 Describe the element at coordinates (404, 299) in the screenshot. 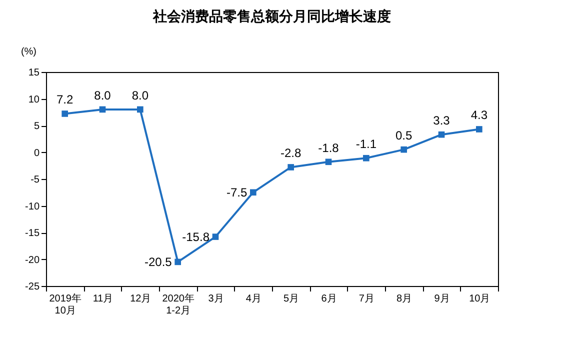

I see `x-tick-label: 8月` at that location.